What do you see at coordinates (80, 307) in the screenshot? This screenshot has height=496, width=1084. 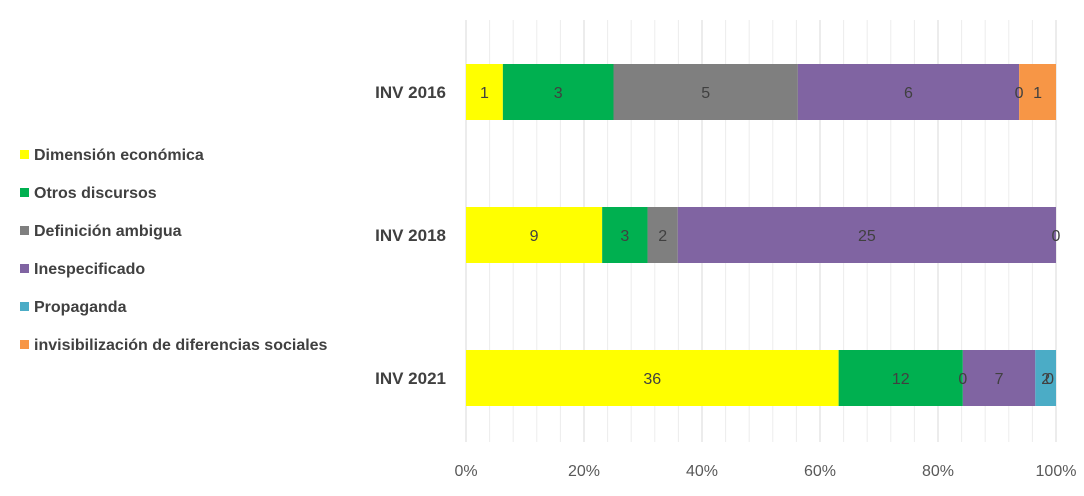 I see `legend-entry: Propaganda` at bounding box center [80, 307].